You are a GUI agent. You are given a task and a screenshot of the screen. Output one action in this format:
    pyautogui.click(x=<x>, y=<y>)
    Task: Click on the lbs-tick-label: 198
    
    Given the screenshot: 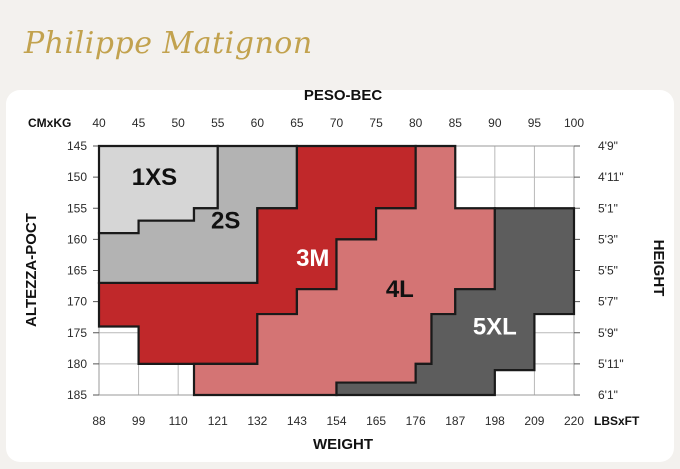 What is the action you would take?
    pyautogui.click(x=495, y=421)
    